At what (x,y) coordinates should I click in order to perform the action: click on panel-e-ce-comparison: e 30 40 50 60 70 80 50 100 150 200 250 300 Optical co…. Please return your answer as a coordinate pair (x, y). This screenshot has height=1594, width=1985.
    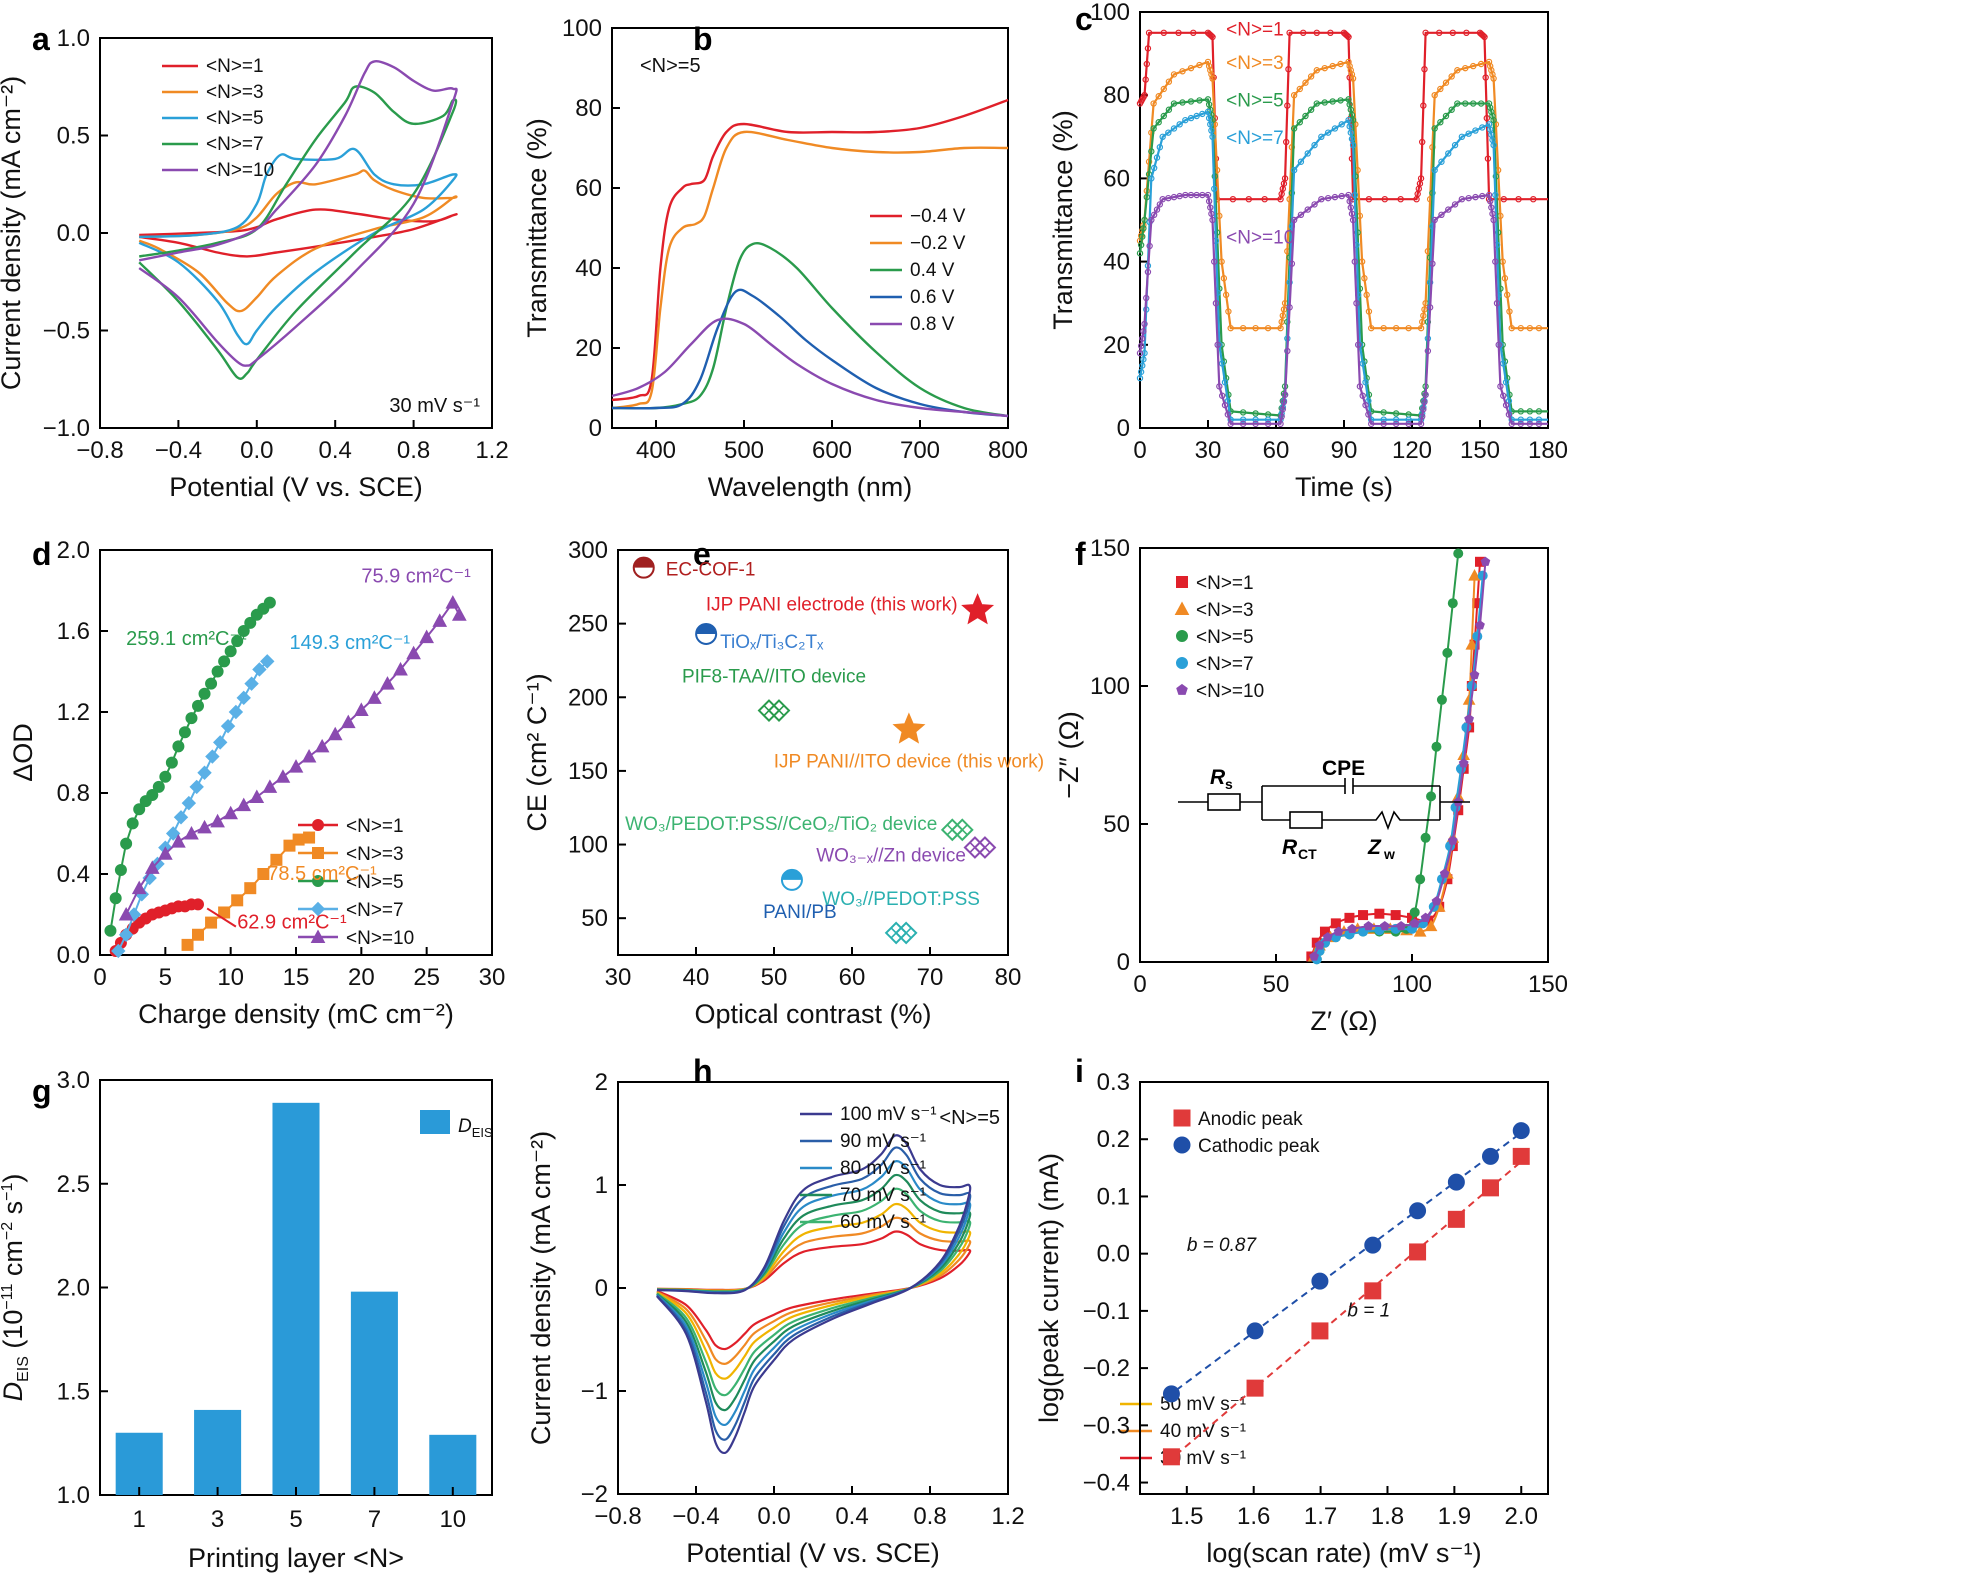
    Looking at the image, I should click on (783, 782).